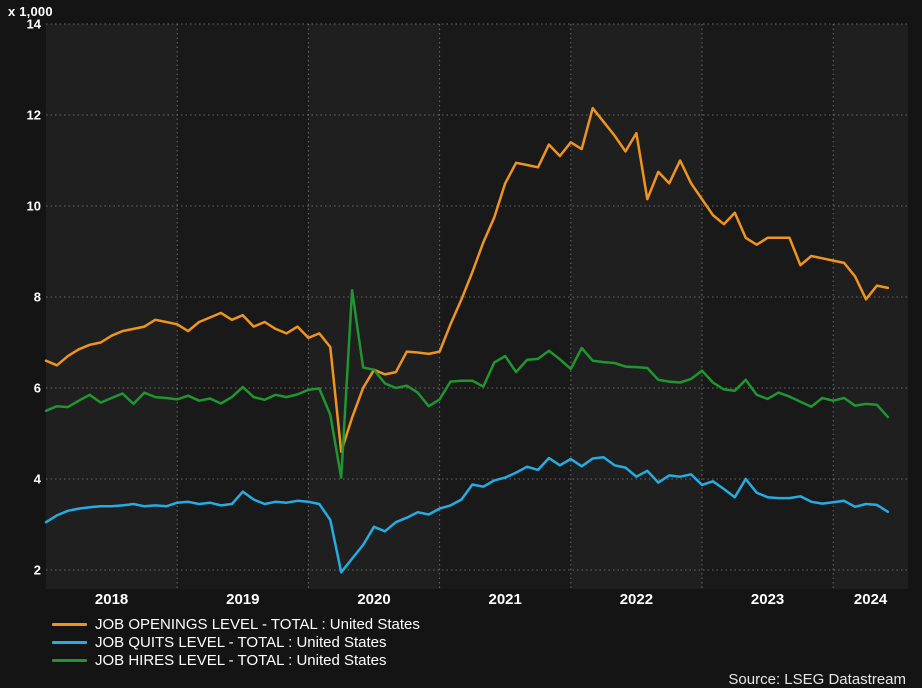  I want to click on x-axis-year-label: 2020, so click(373, 599).